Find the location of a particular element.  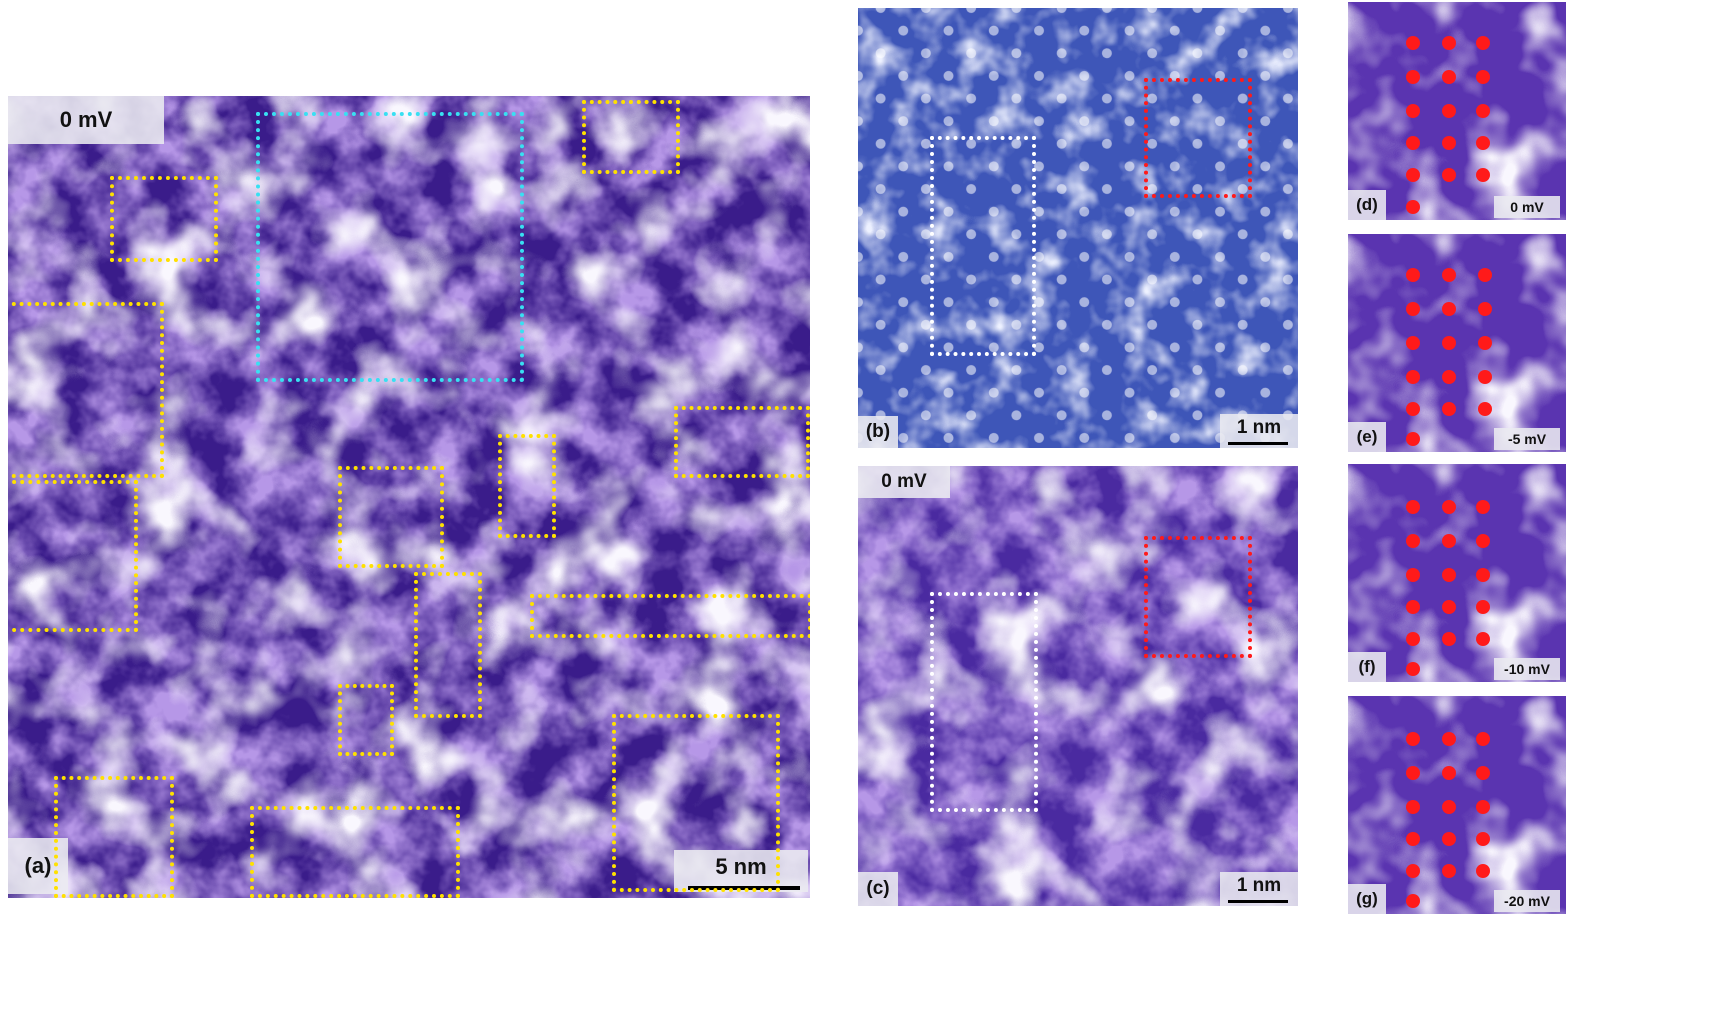

highlight-box-large is located at coordinates (390, 247).